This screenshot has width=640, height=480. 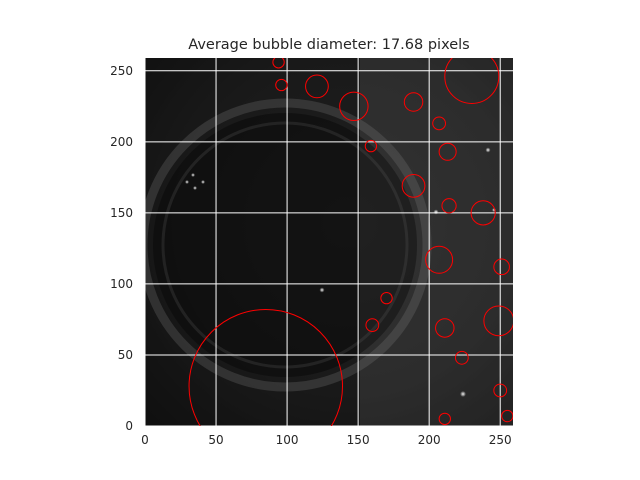 I want to click on chart-title: Average bubble diameter: 17.68 pixels, so click(x=328, y=45).